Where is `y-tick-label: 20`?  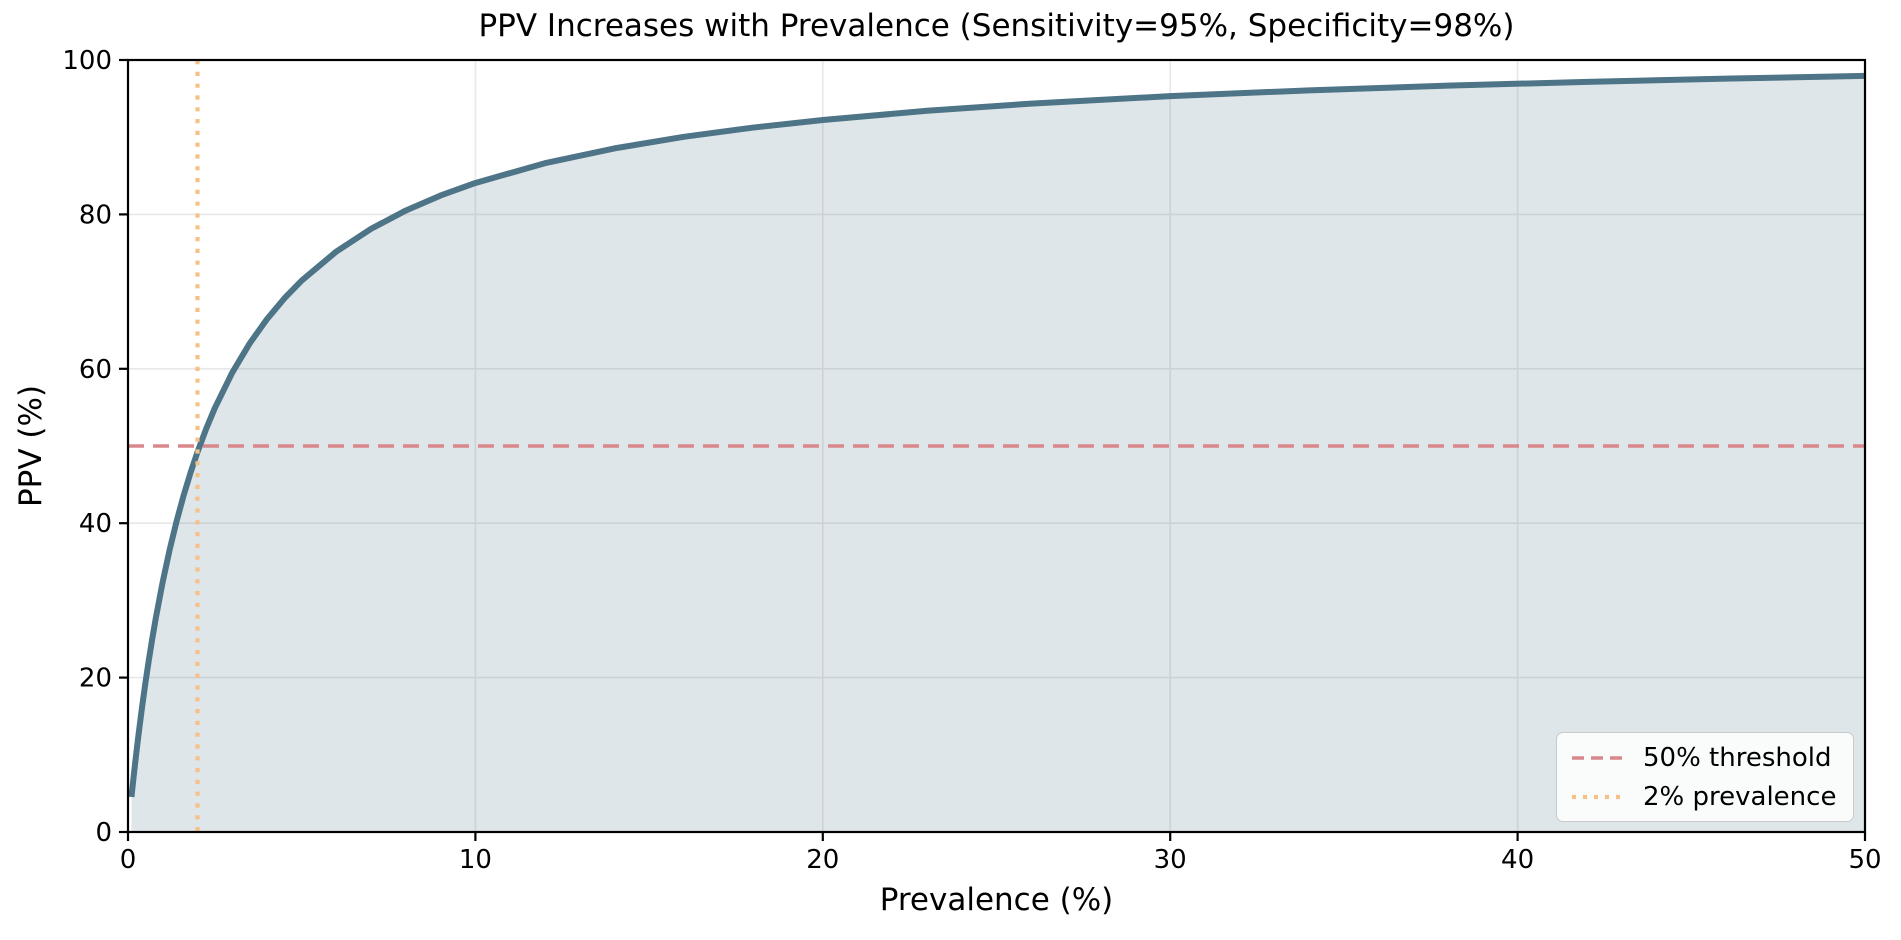 y-tick-label: 20 is located at coordinates (95, 679).